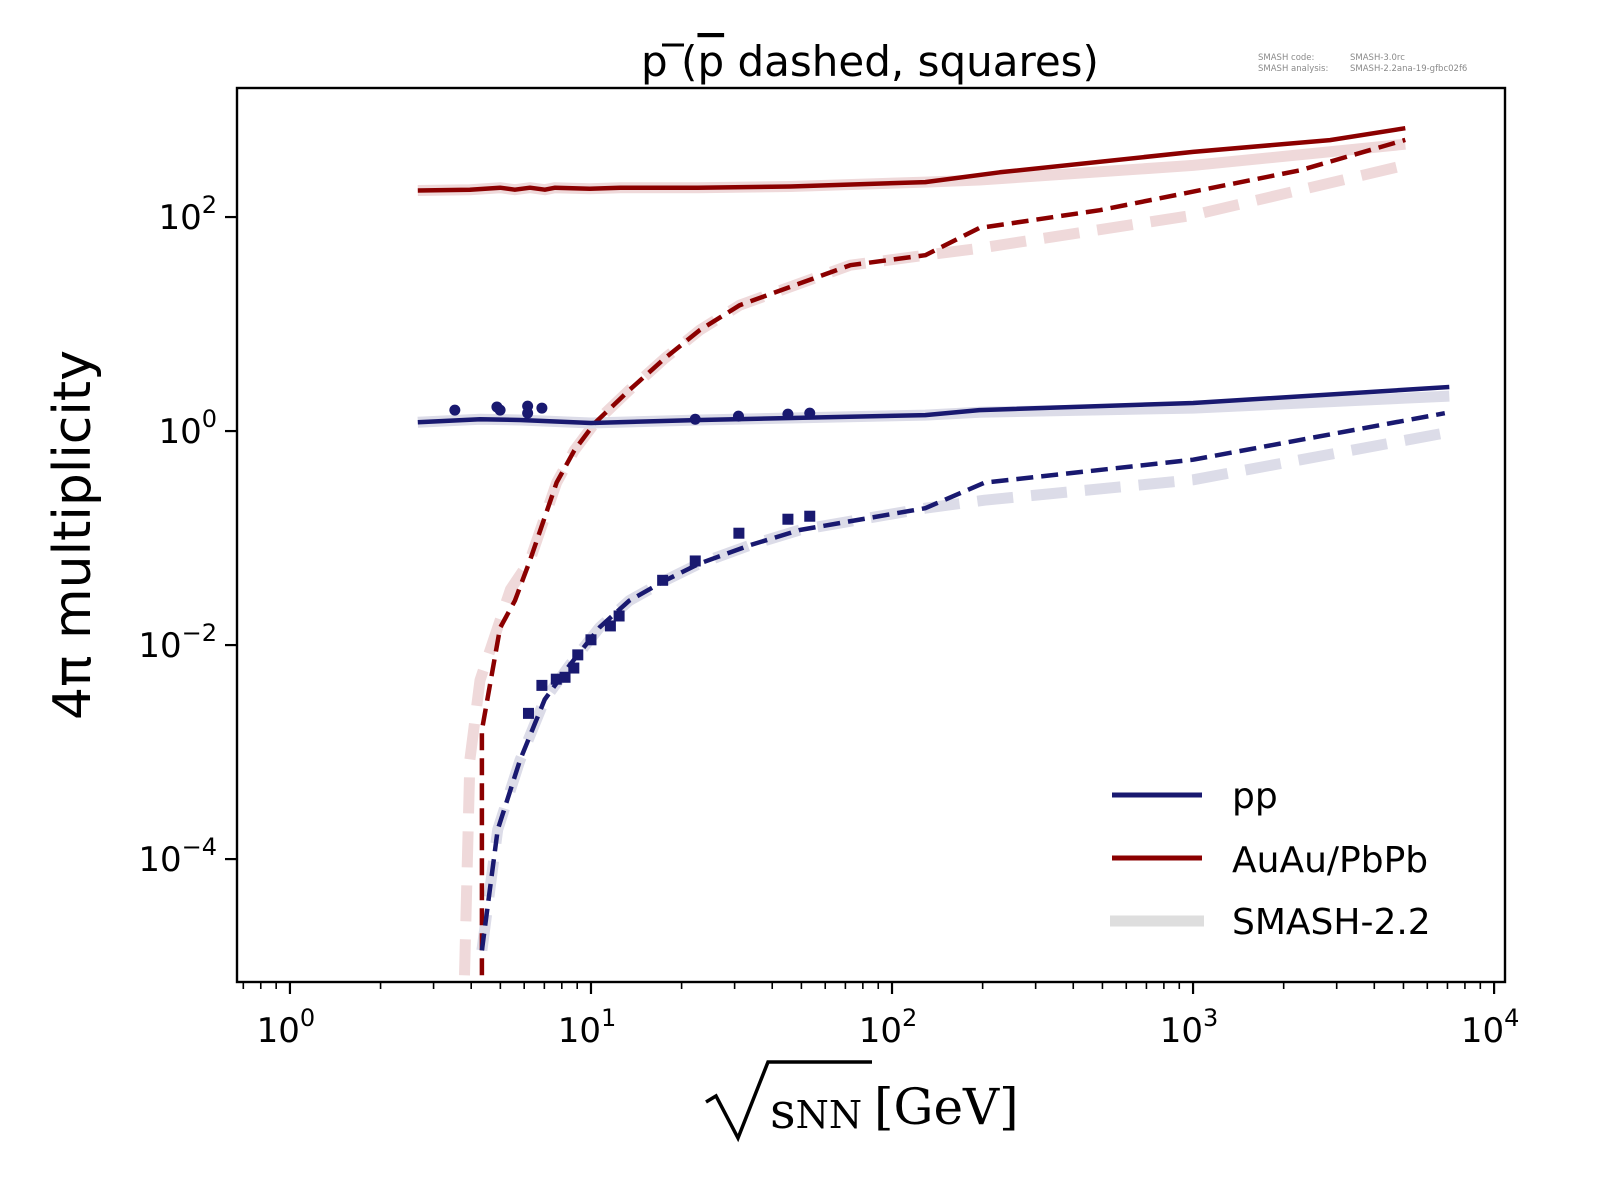 The image size is (1600, 1200). Describe the element at coordinates (177, 856) in the screenshot. I see `y-tick-label: 10⁻⁴` at that location.